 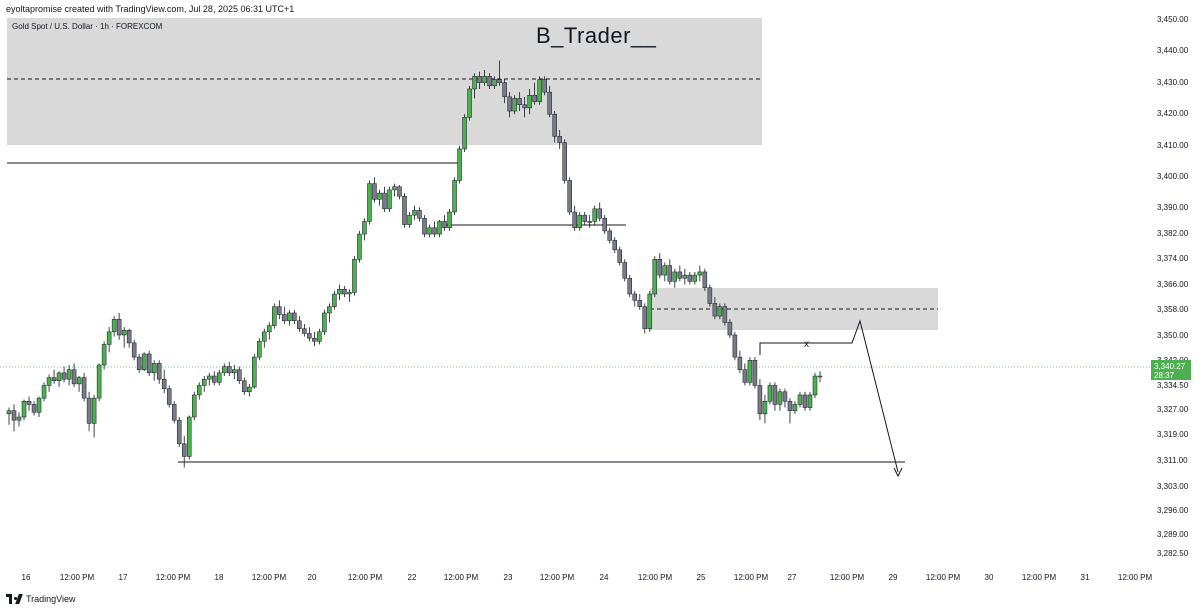 What do you see at coordinates (384, 81) in the screenshot?
I see `supply-zone-upper` at bounding box center [384, 81].